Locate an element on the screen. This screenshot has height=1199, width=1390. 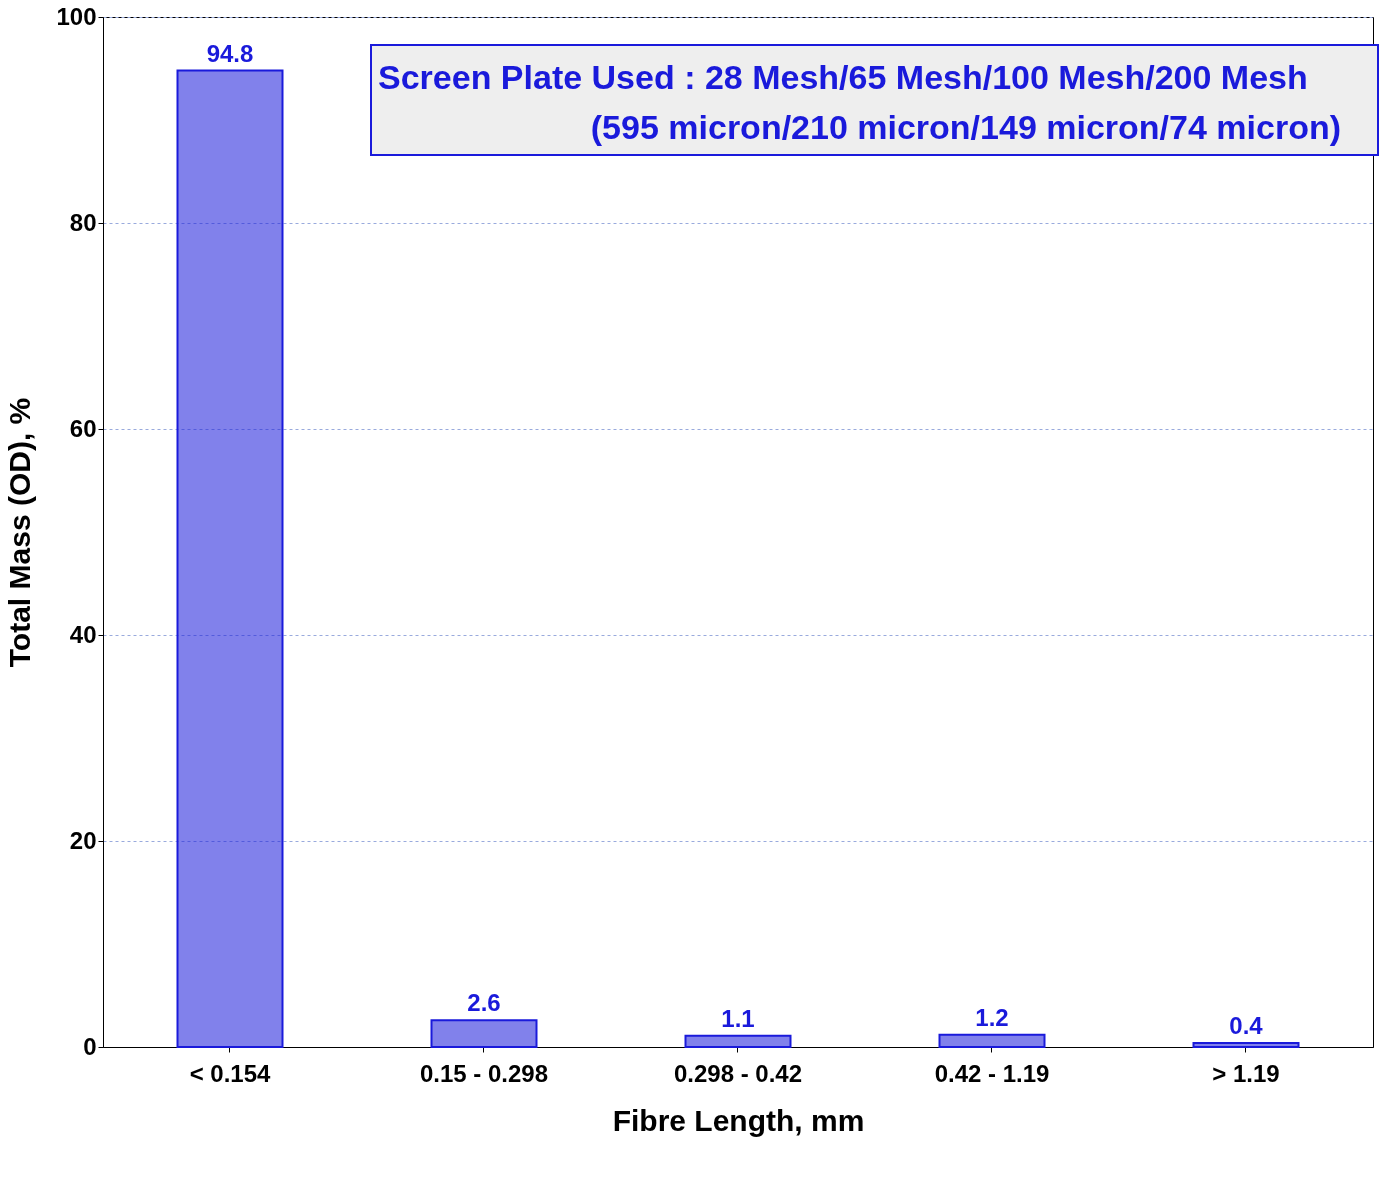
data-label: 0.4 is located at coordinates (1246, 1025).